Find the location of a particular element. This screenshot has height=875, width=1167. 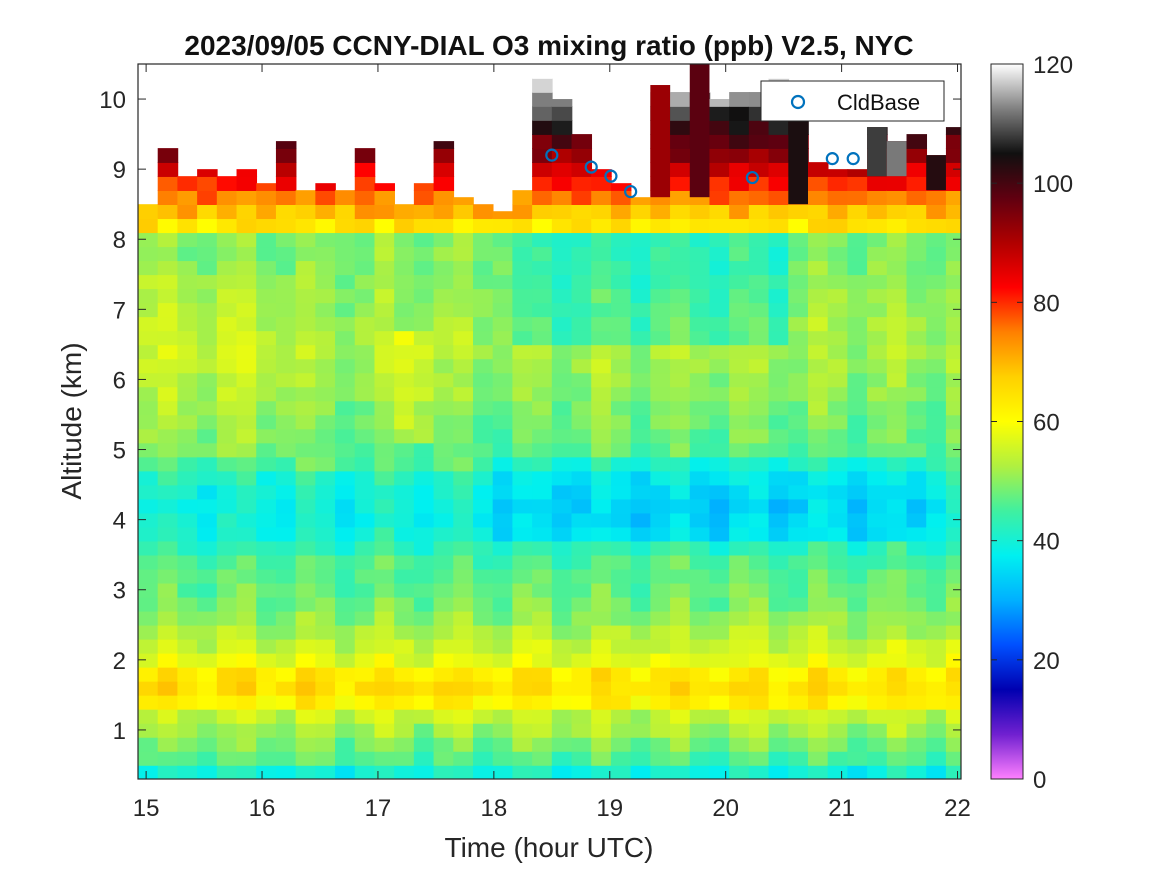

y-tick-label: 4 is located at coordinates (119, 521).